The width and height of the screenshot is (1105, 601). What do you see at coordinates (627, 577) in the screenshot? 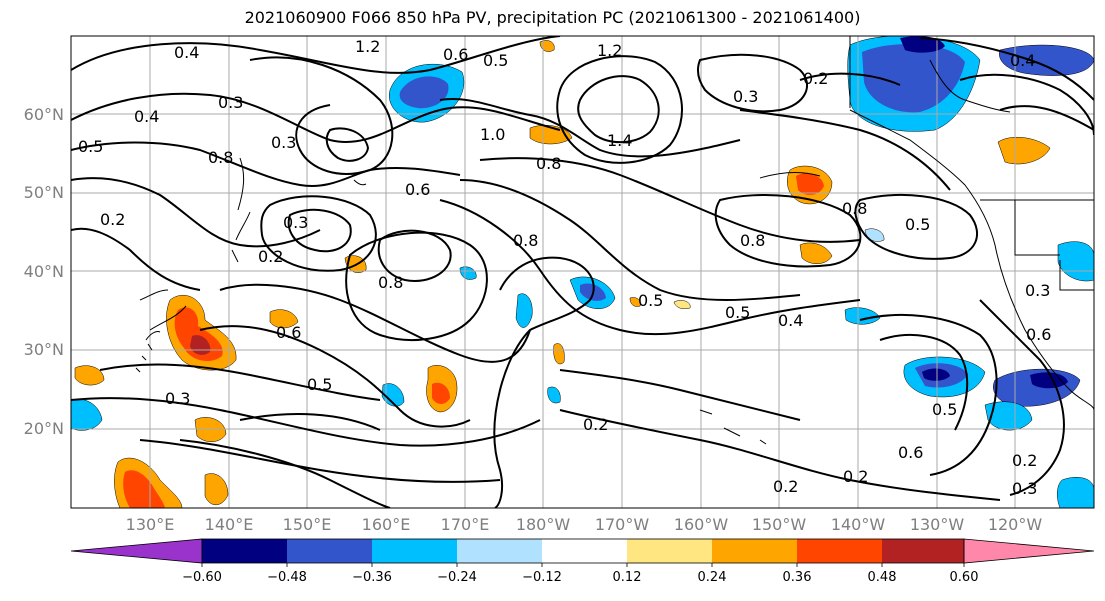
I see `colorbar-tick-label: 0.12` at bounding box center [627, 577].